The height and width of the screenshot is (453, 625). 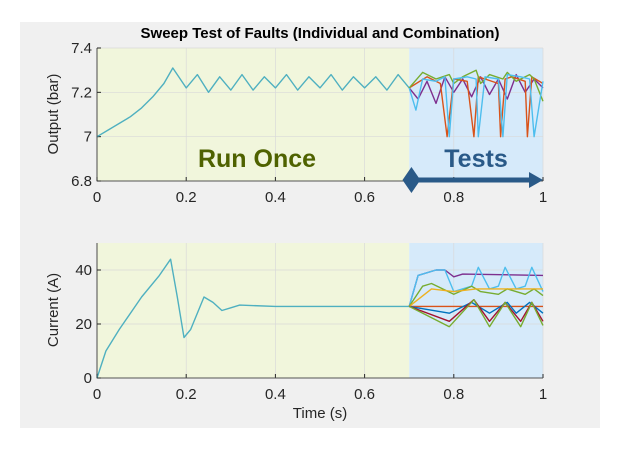 What do you see at coordinates (275, 394) in the screenshot?
I see `plot2-xtick-label: 0.4` at bounding box center [275, 394].